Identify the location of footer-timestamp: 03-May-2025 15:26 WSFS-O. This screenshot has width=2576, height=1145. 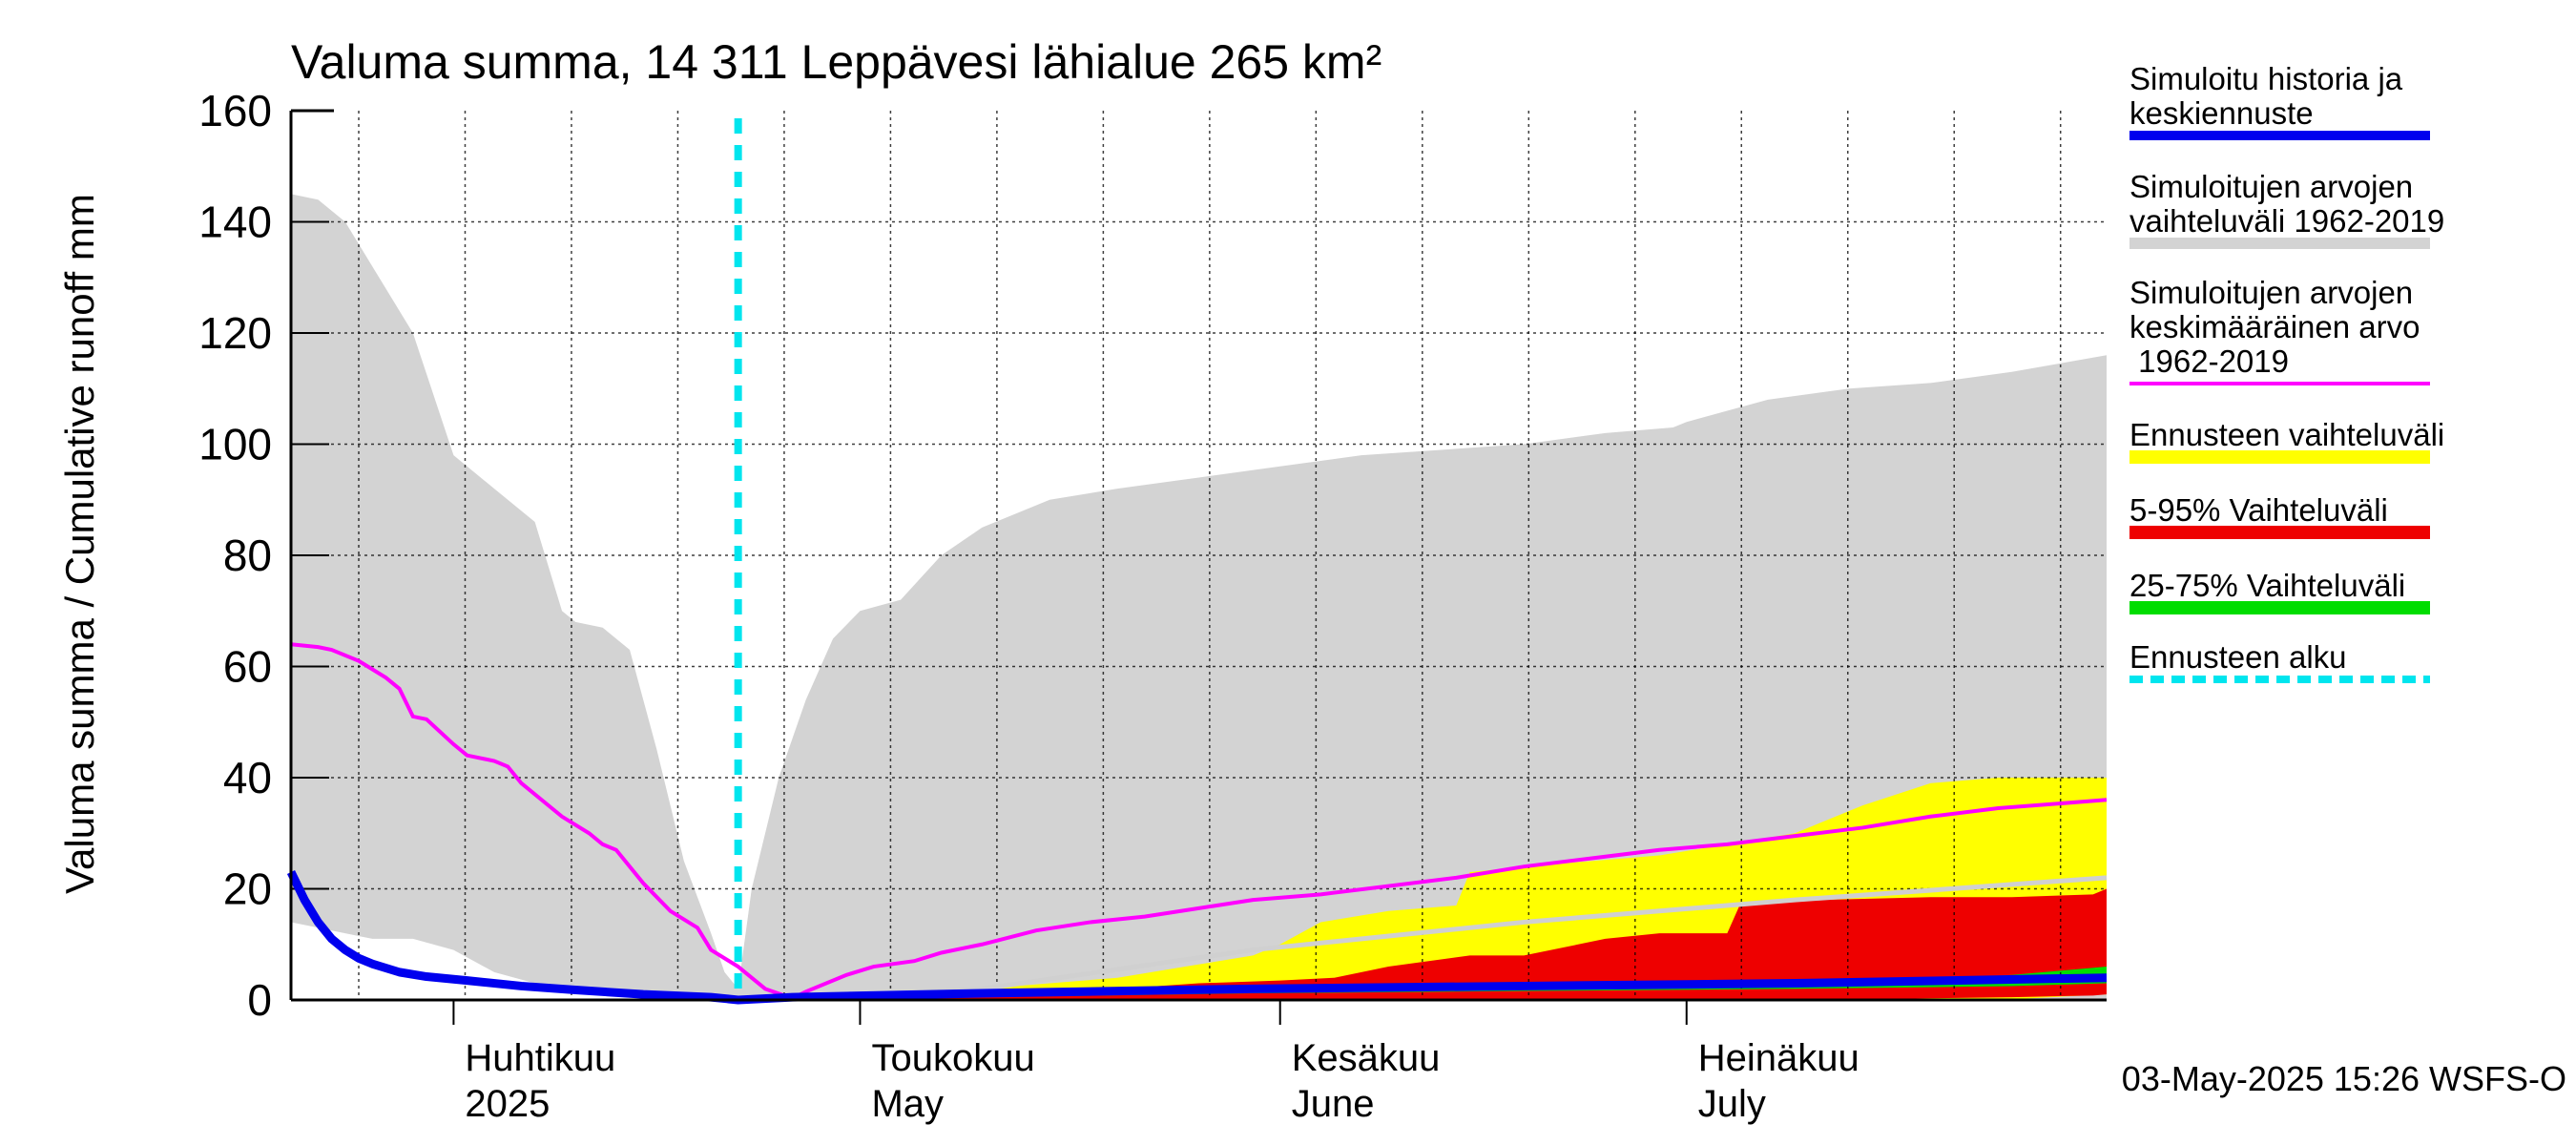
(2344, 1078).